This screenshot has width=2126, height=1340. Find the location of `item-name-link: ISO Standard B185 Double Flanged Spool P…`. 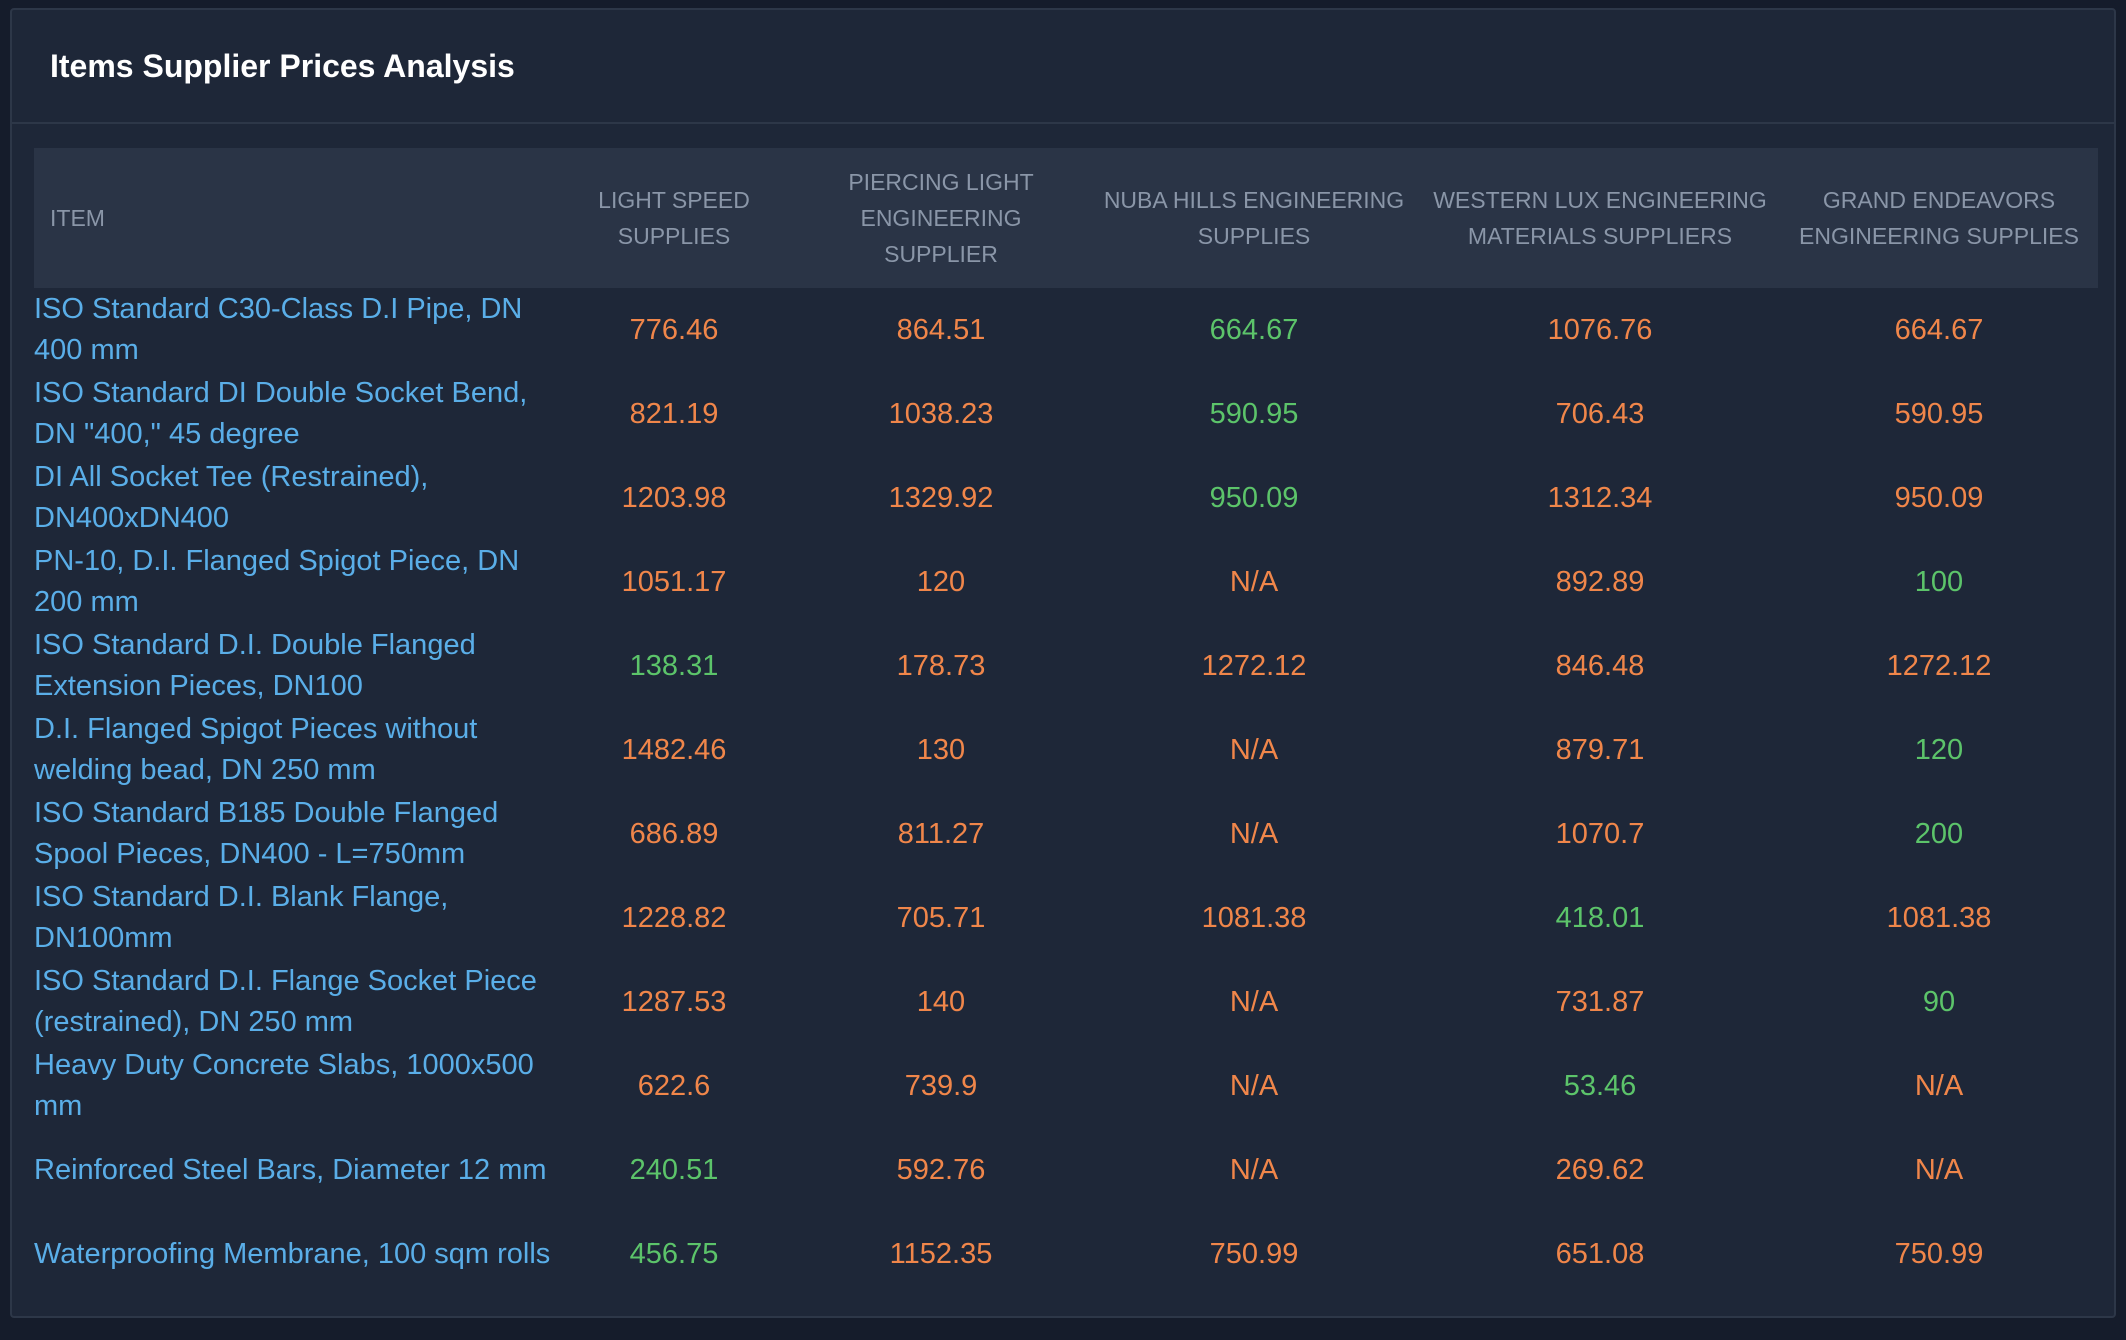

item-name-link: ISO Standard B185 Double Flanged Spool P… is located at coordinates (266, 833).